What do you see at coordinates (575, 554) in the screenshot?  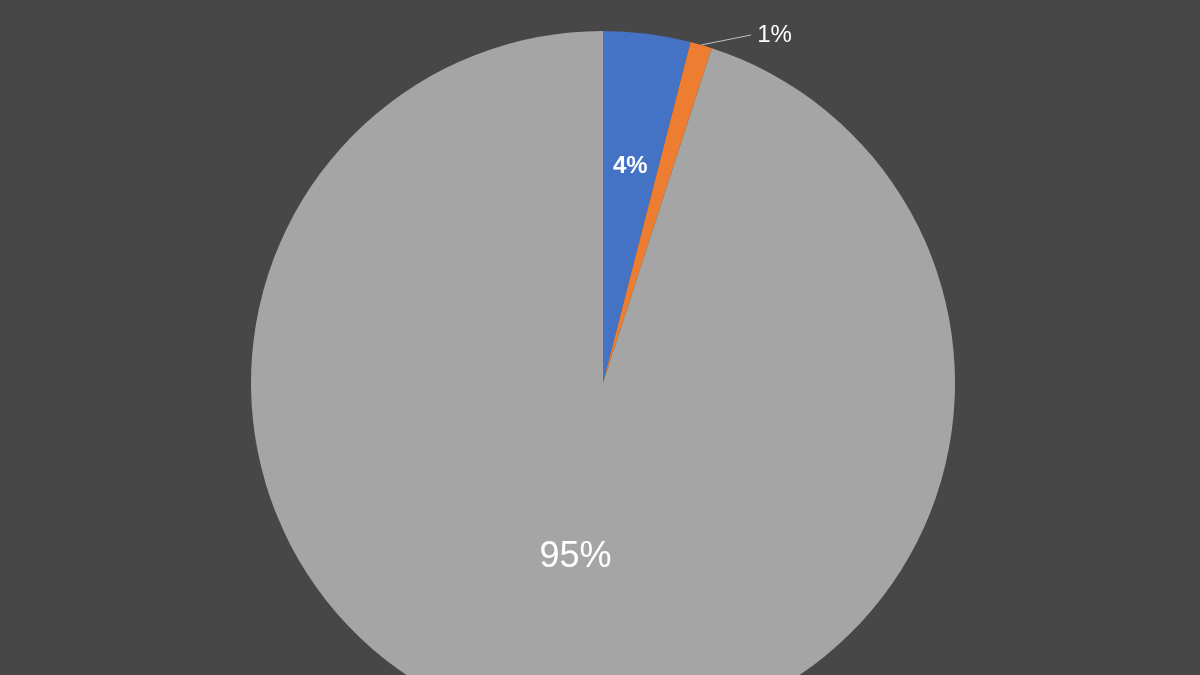 I see `data-label: 95%` at bounding box center [575, 554].